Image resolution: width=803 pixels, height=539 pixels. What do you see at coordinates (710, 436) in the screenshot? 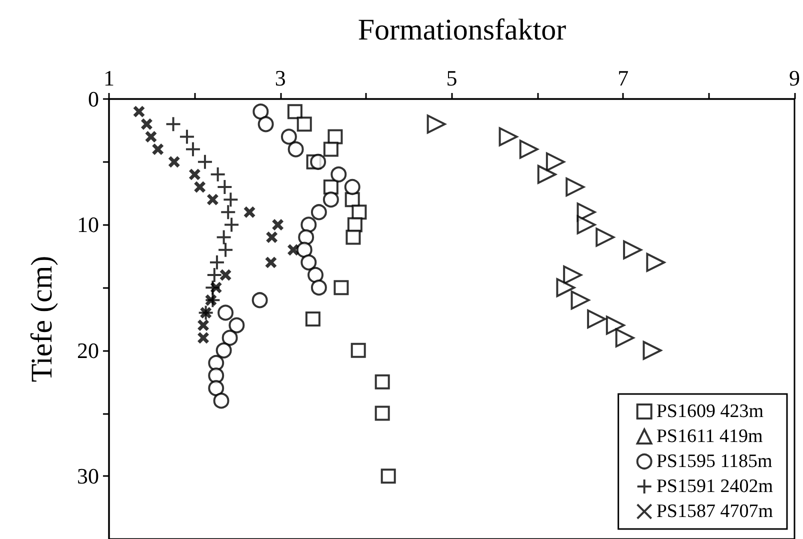
I see `legend-label: PS1611 419m` at bounding box center [710, 436].